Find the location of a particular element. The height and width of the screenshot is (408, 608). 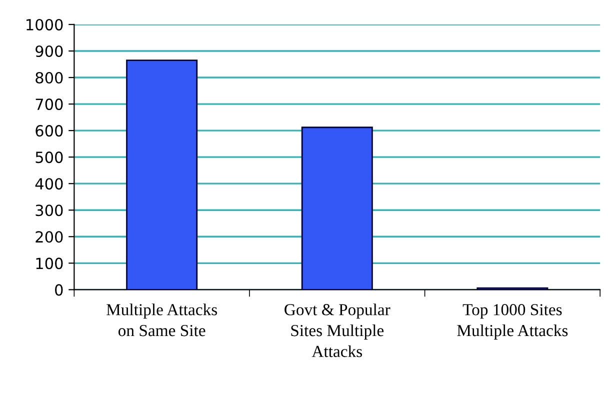

y-tick-label: 800 is located at coordinates (49, 78).